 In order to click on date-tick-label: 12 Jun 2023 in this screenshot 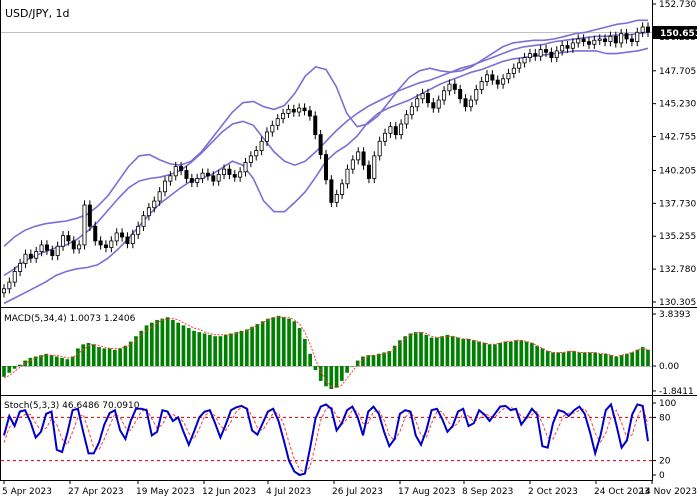, I will do `click(229, 492)`.